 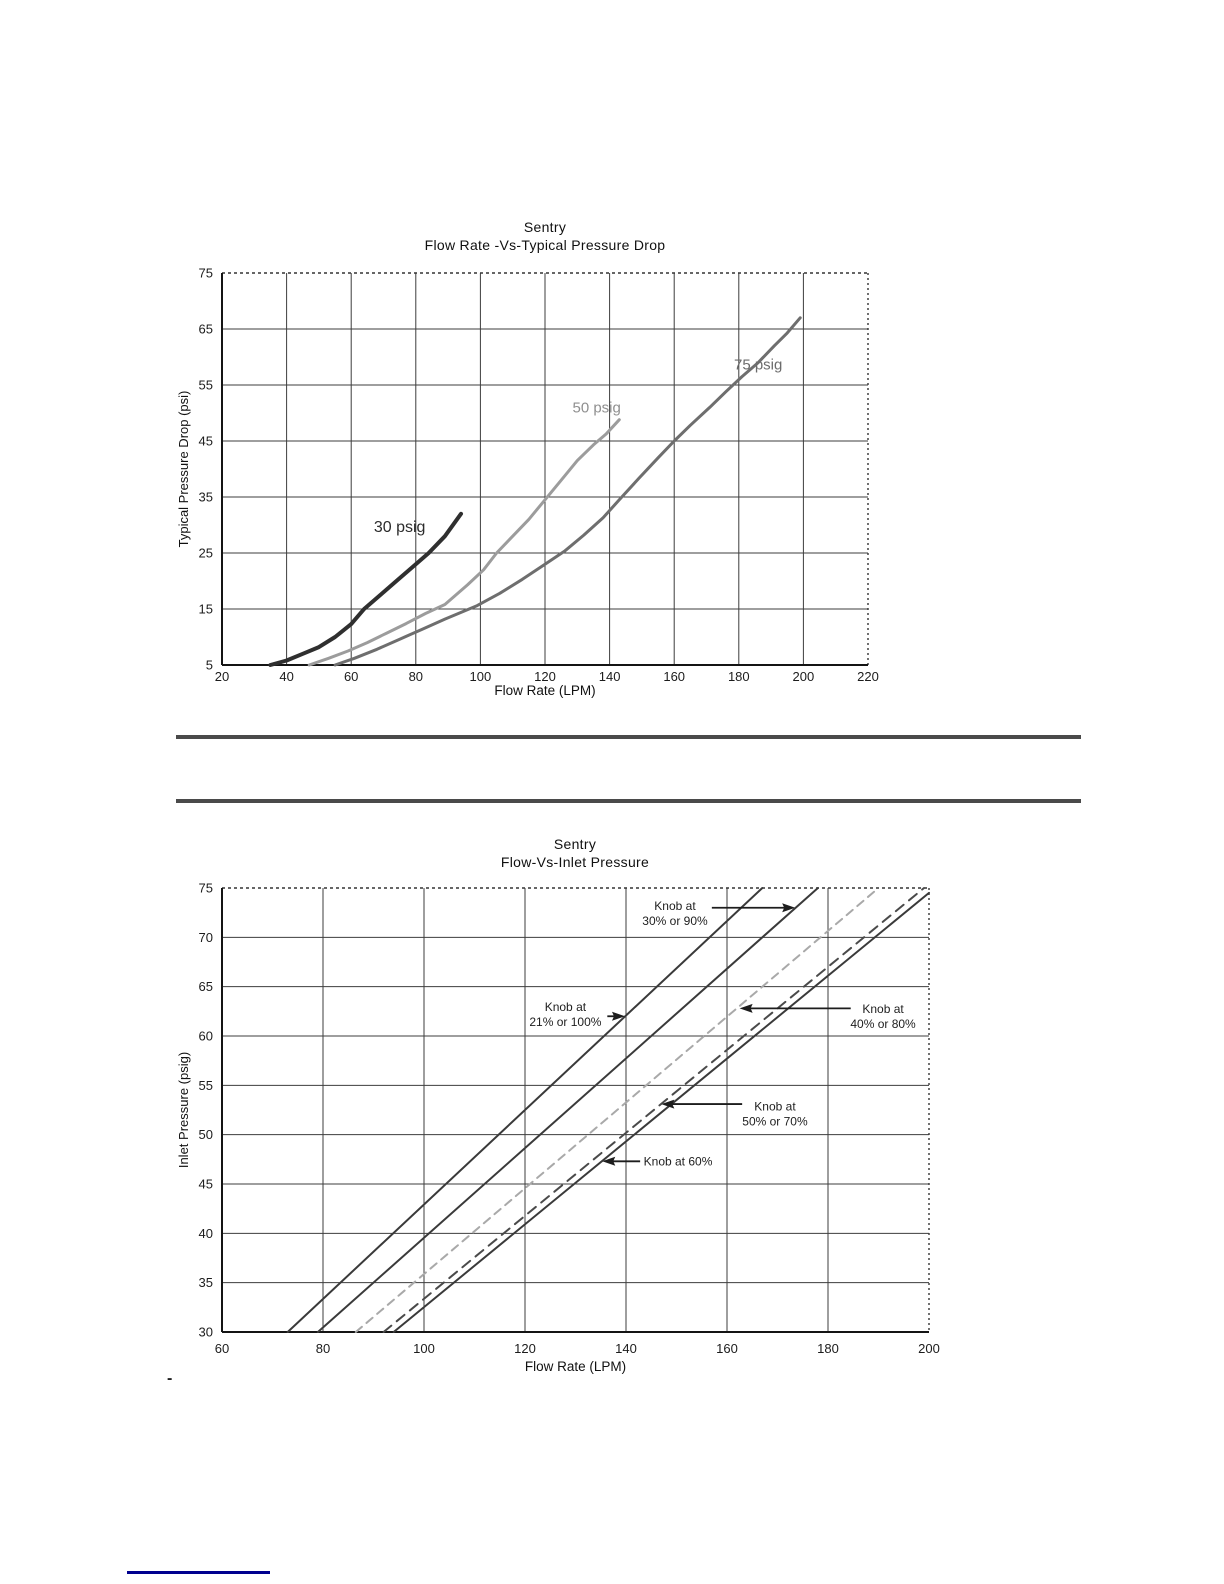 I want to click on annotation-75-psig: 75 psig, so click(x=758, y=364).